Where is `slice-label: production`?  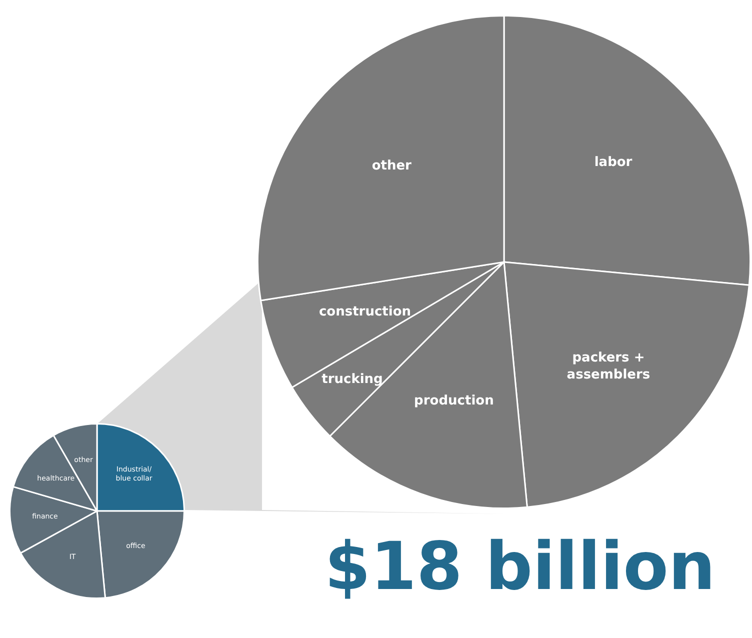
slice-label: production is located at coordinates (454, 400).